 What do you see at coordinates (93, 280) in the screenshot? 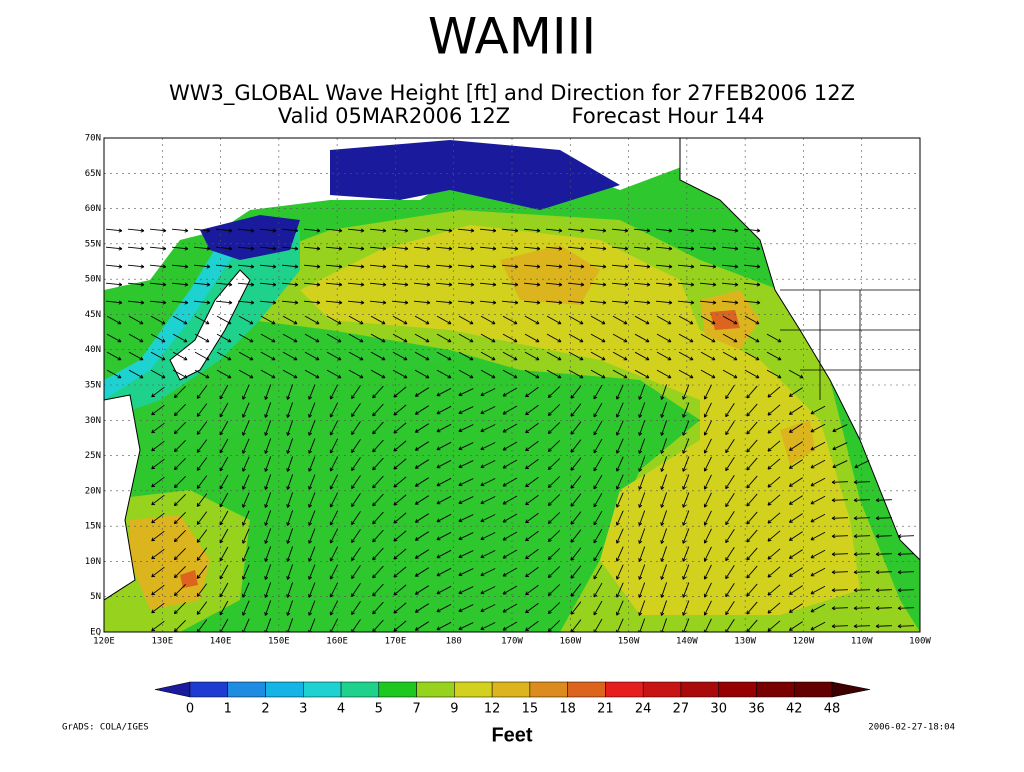
I see `lat-label: 50N` at bounding box center [93, 280].